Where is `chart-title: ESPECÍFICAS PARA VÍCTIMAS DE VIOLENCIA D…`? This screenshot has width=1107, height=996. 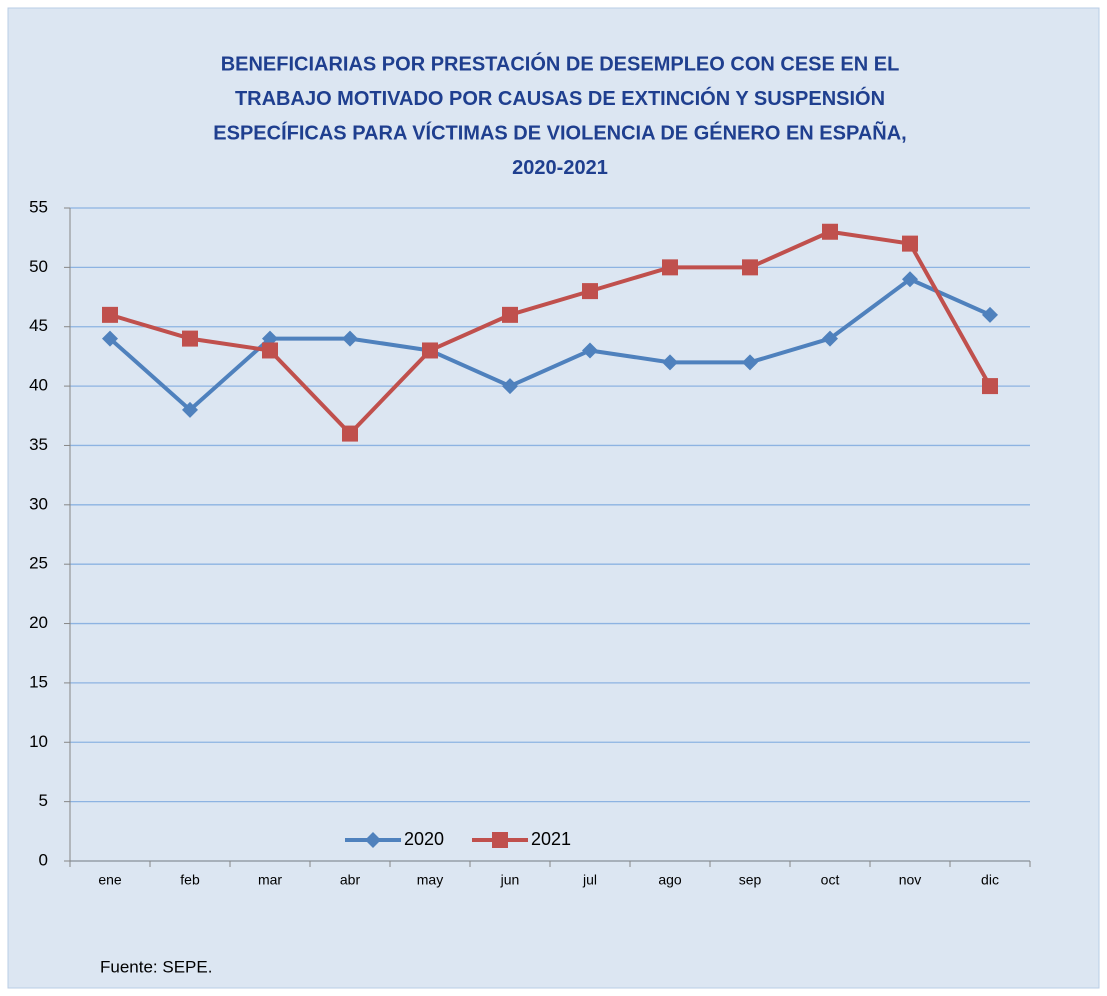 chart-title: ESPECÍFICAS PARA VÍCTIMAS DE VIOLENCIA D… is located at coordinates (559, 132).